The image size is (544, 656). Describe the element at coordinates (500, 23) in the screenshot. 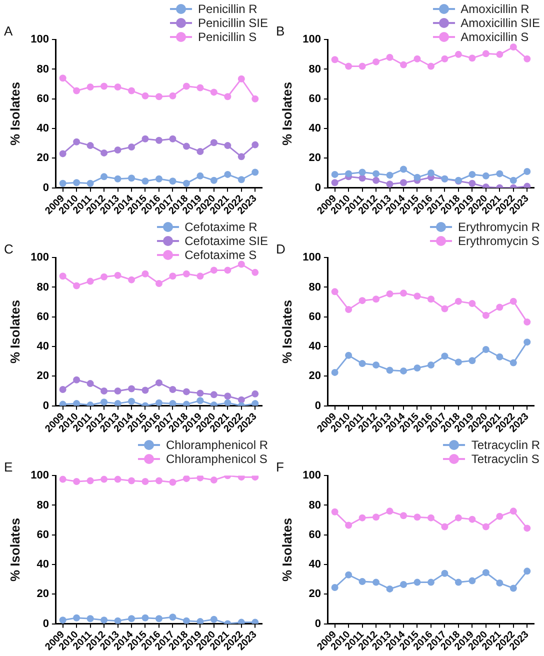

I see `legend-label: Amoxicillin SIE` at that location.